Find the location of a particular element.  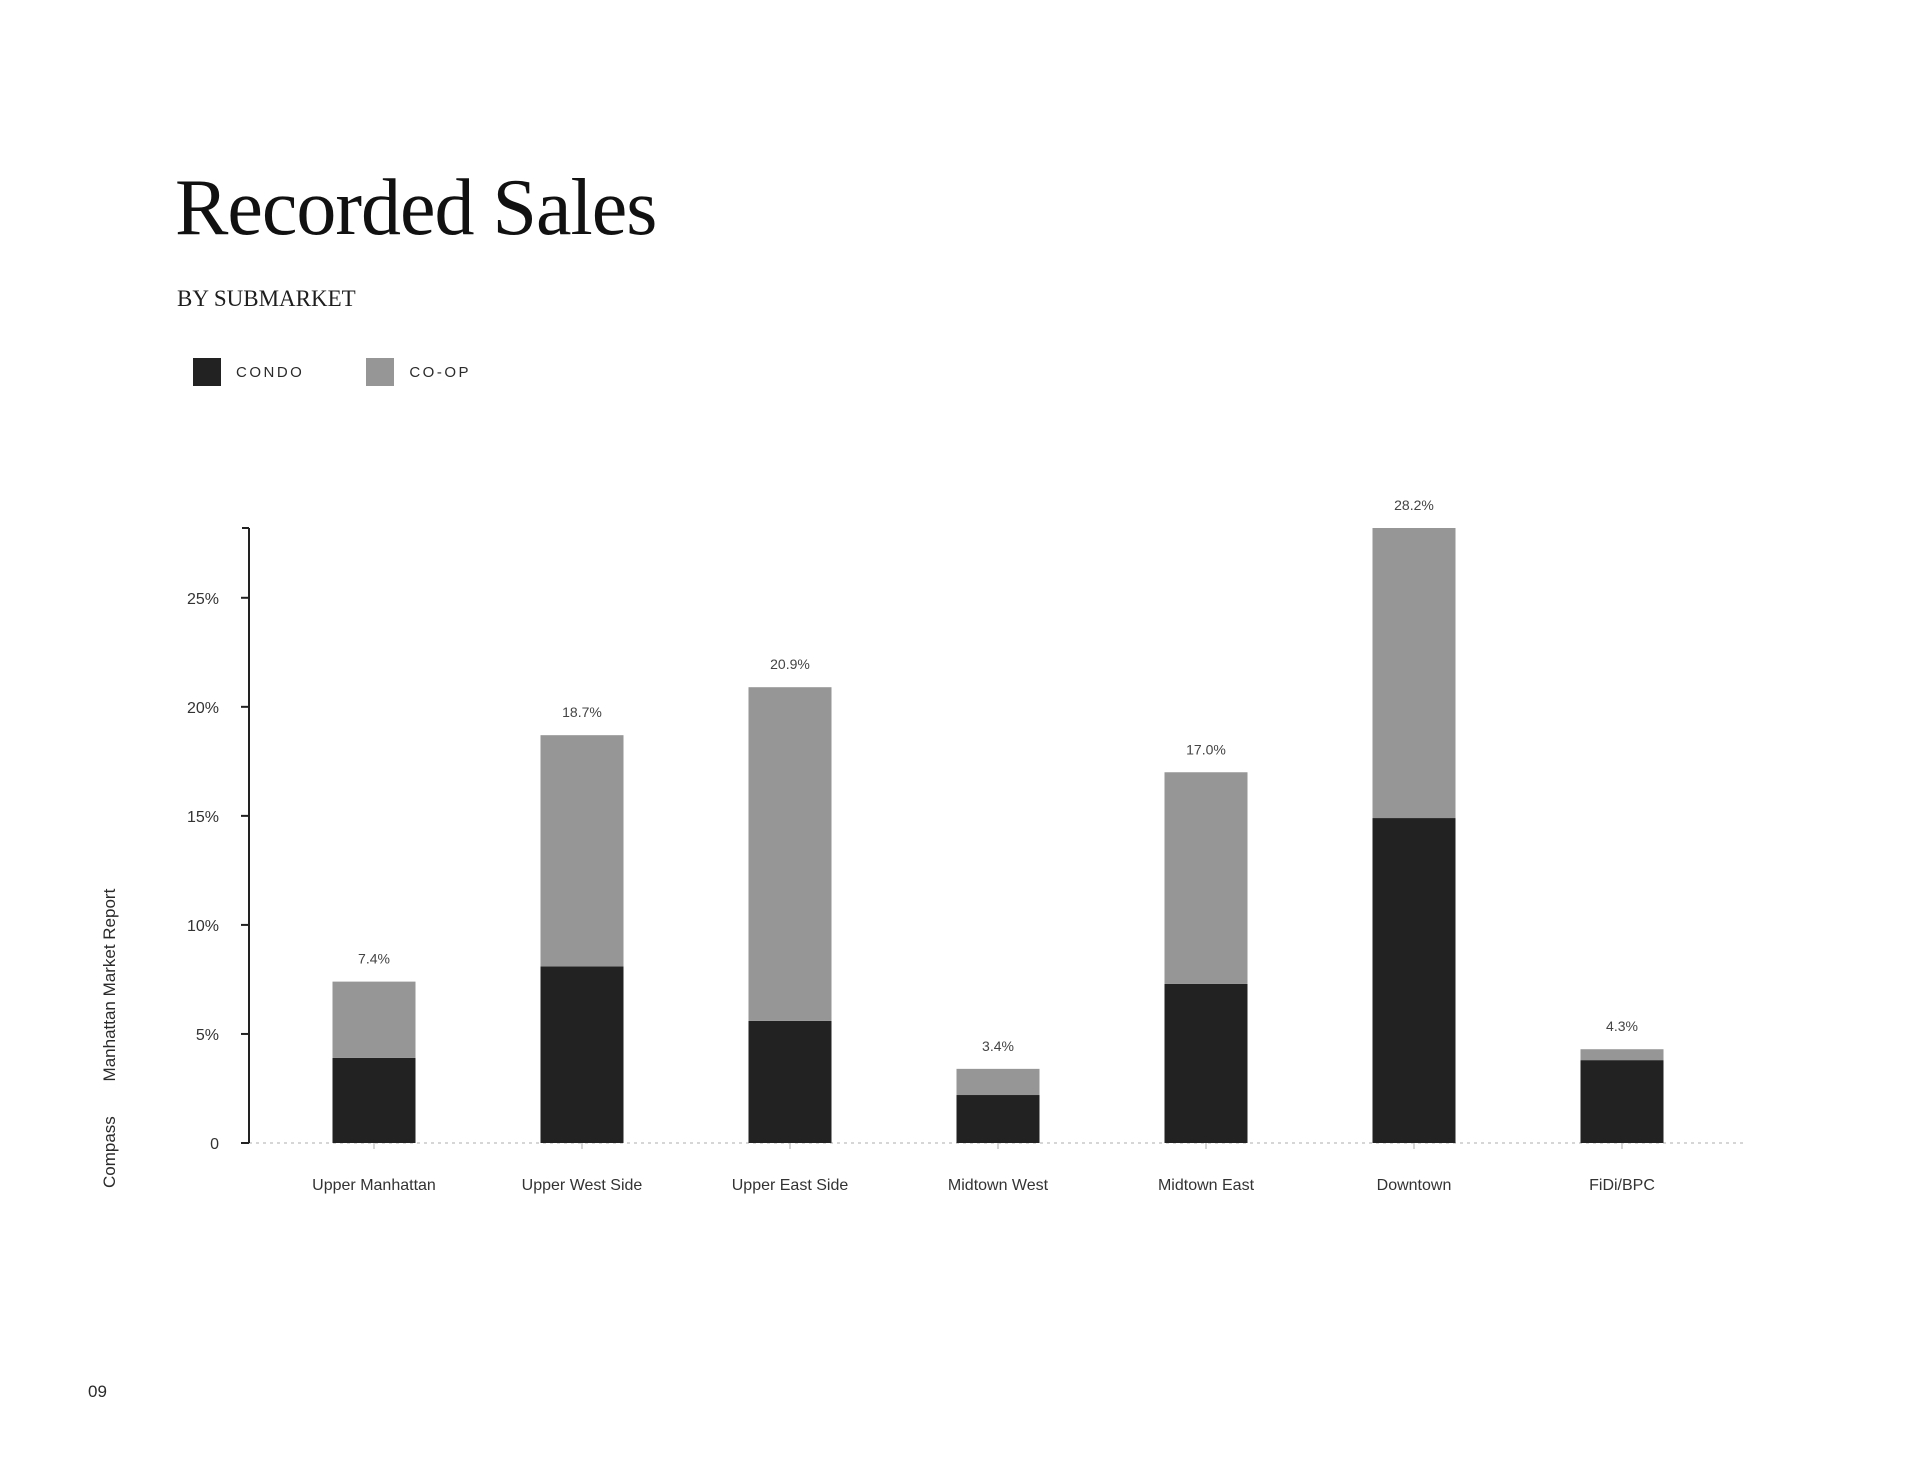

category-label: Downtown is located at coordinates (1414, 1185).